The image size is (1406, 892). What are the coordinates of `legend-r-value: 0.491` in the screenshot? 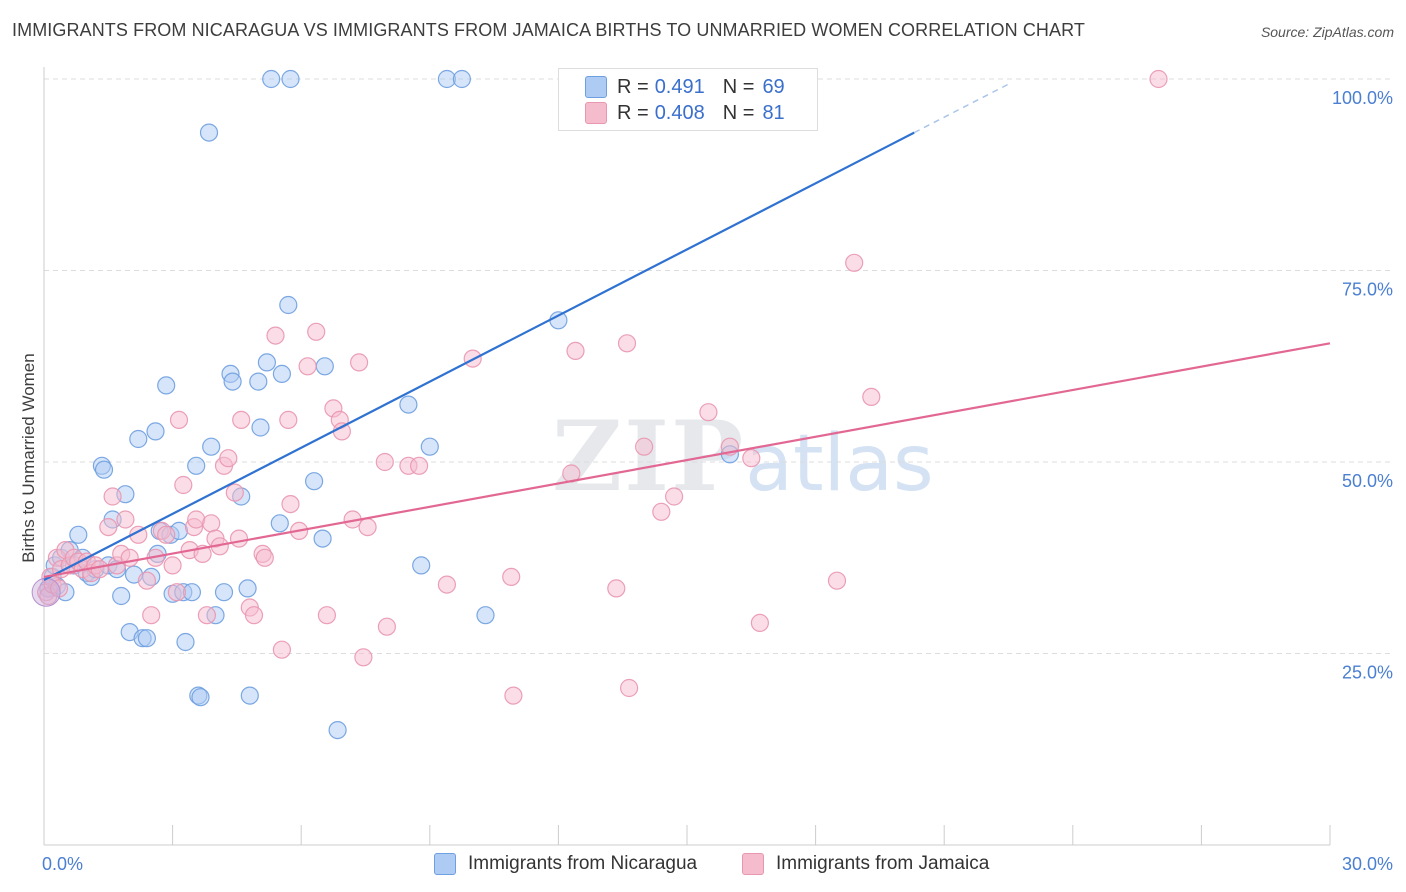 It's located at (679, 86).